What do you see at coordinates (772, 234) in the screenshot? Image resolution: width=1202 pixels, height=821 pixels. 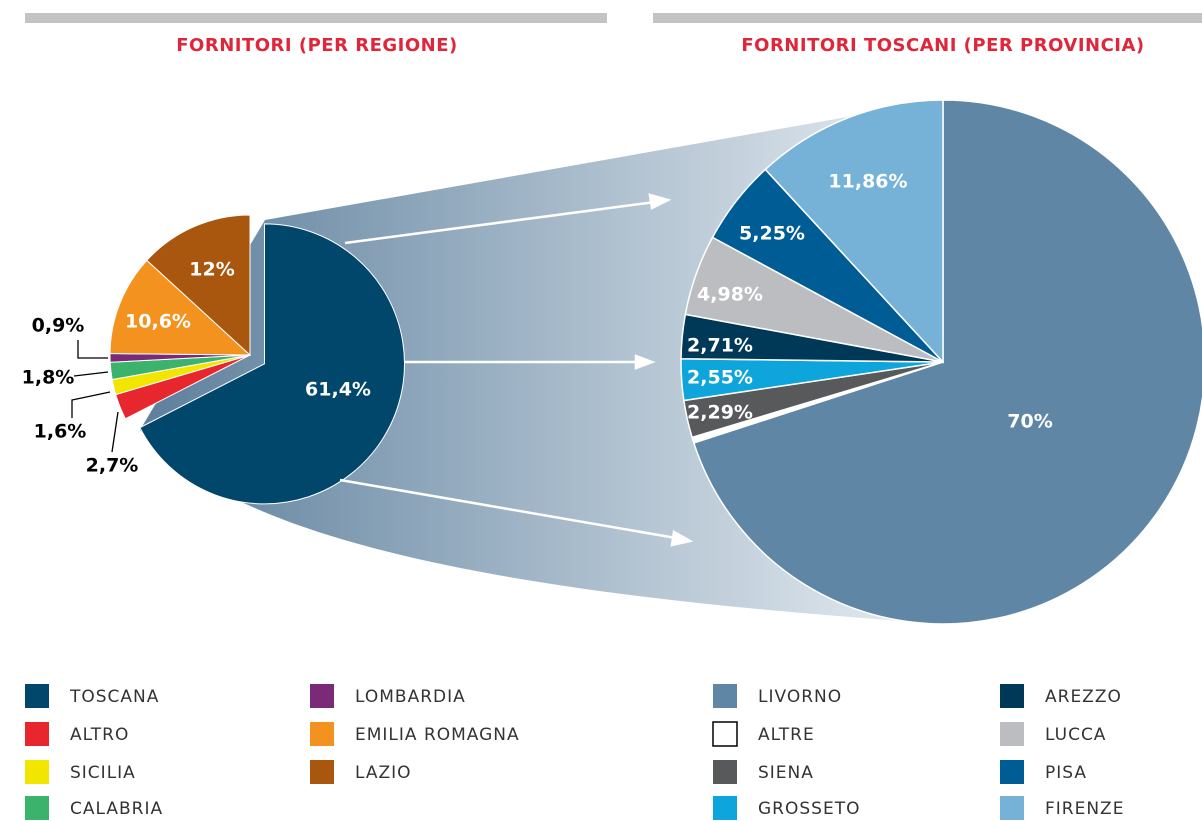 I see `data-label: 5,25%` at bounding box center [772, 234].